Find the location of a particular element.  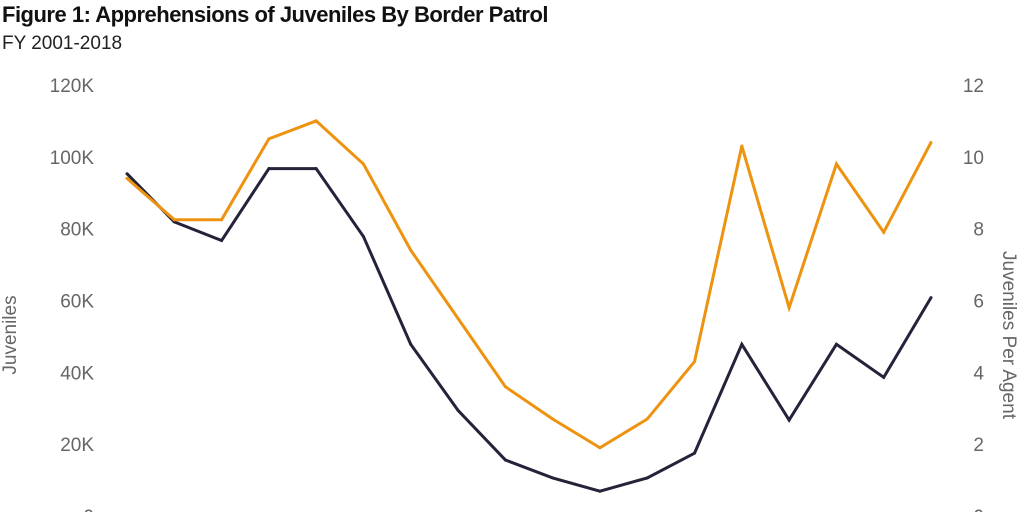

left-tick-label: 60K is located at coordinates (77, 302).